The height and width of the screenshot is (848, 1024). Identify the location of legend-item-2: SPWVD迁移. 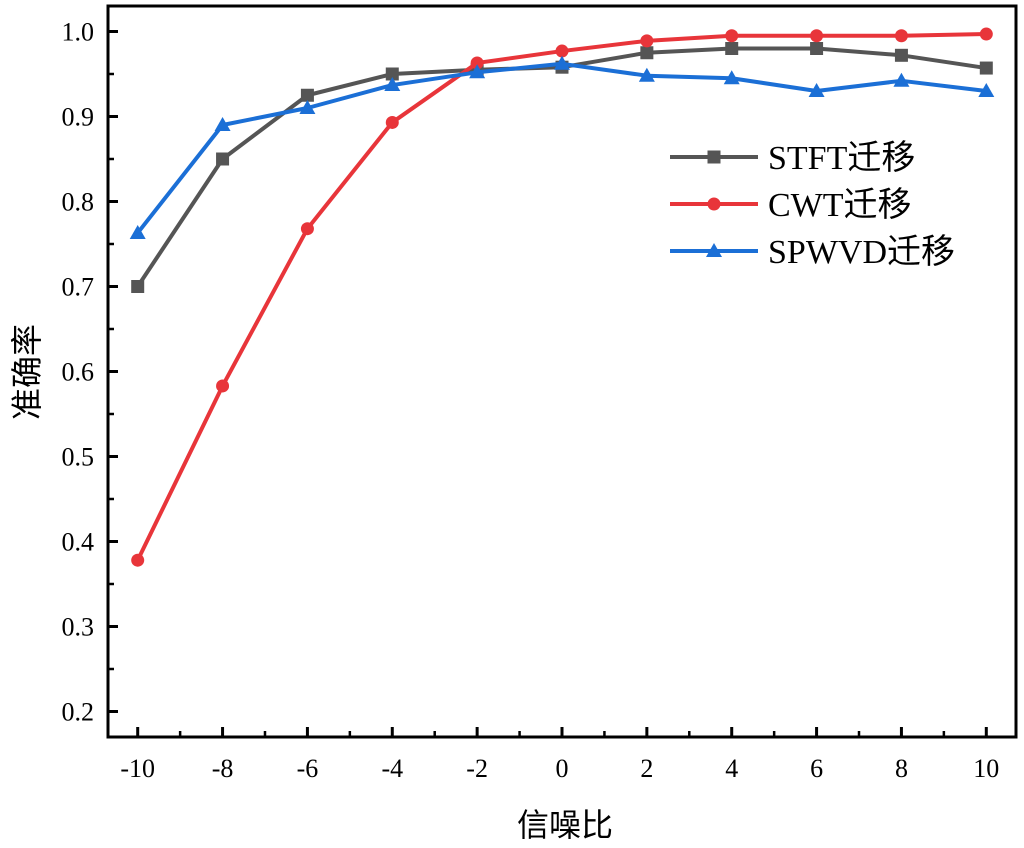
(812, 252).